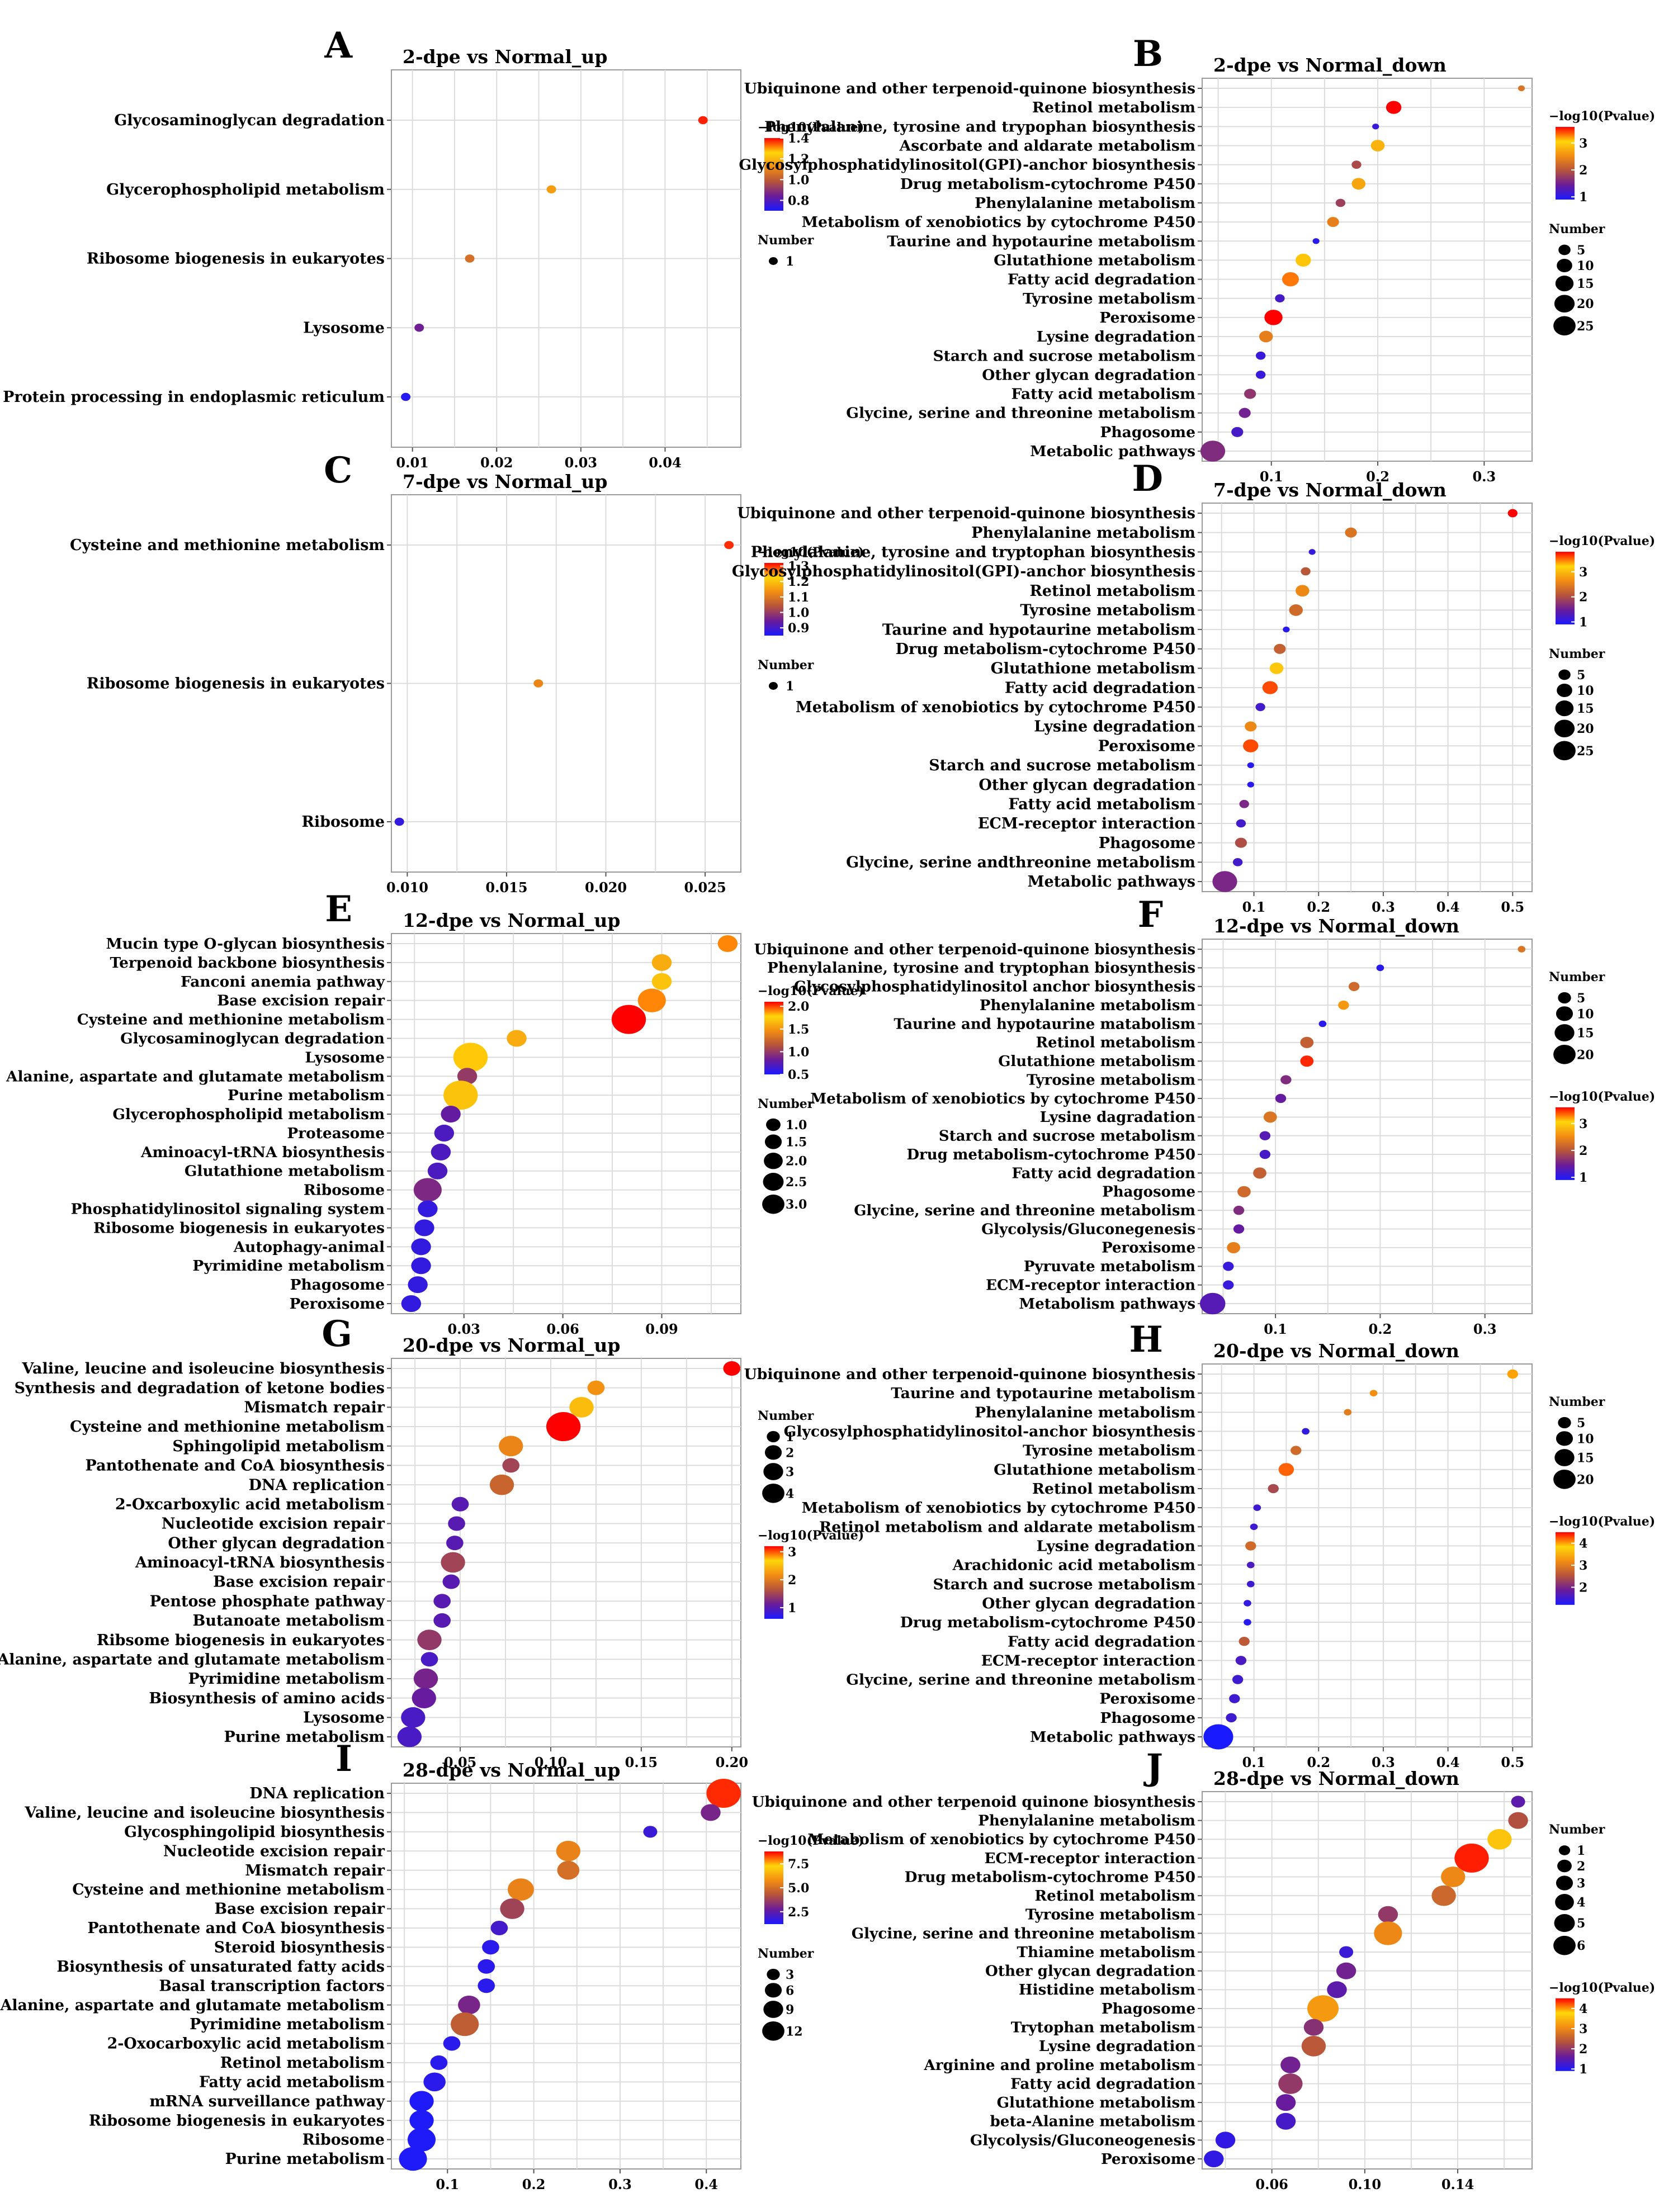 Image resolution: width=1678 pixels, height=2212 pixels. What do you see at coordinates (1577, 977) in the screenshot?
I see `size-legend-title: Number` at bounding box center [1577, 977].